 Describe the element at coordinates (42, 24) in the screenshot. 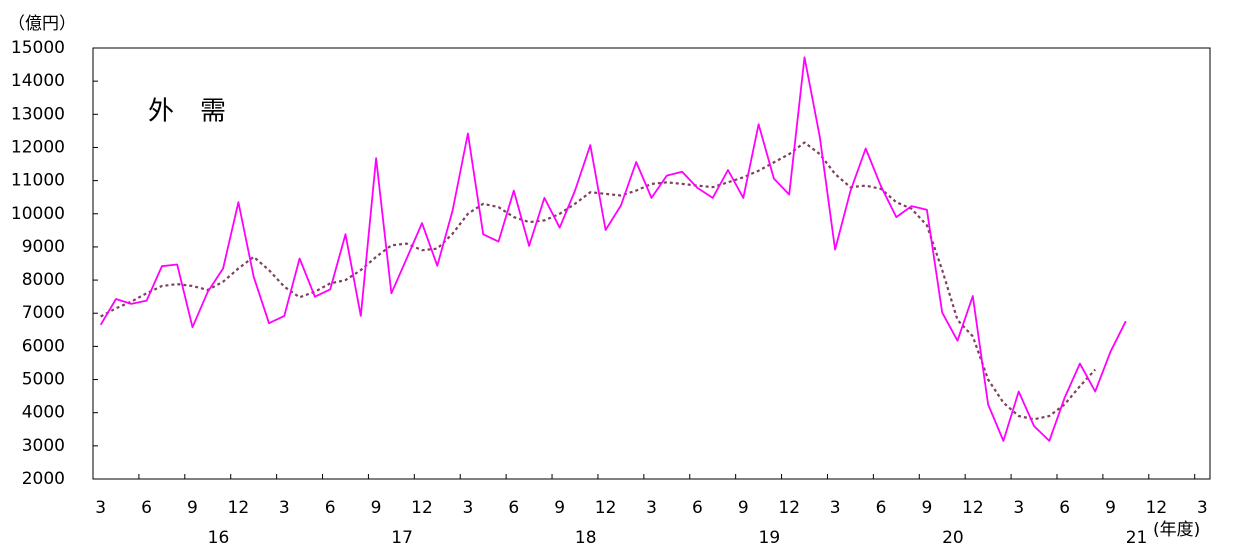

I see `y-unit-label: （億円）` at that location.